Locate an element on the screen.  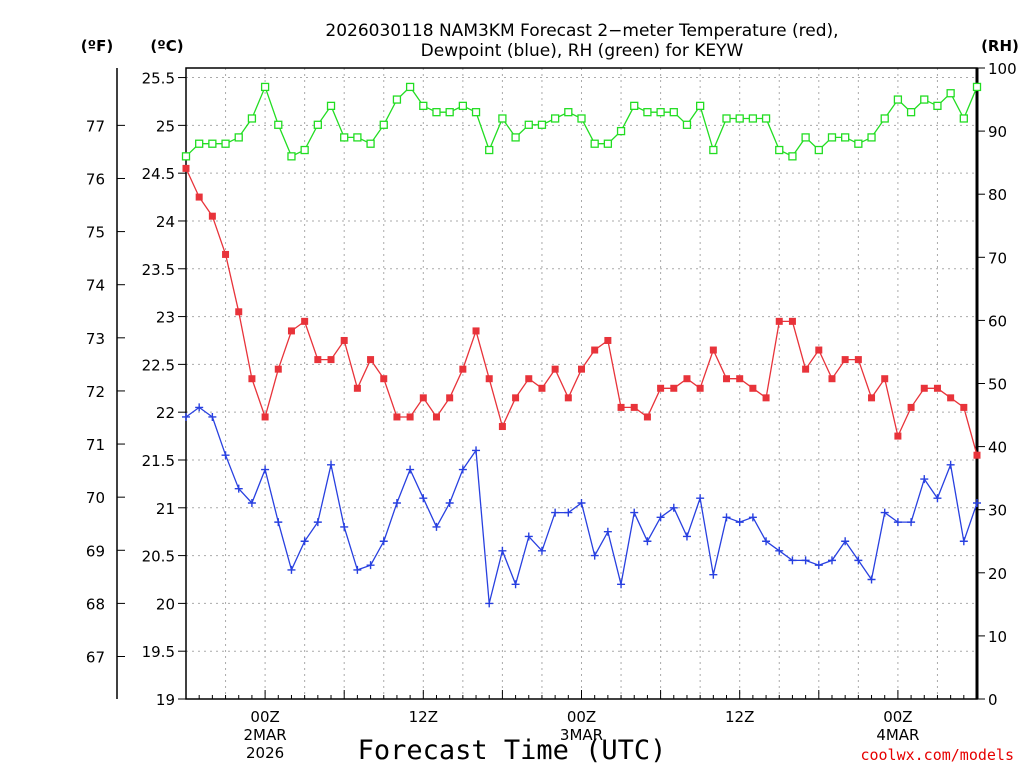
celsius-tick-label: 20 is located at coordinates (165, 604).